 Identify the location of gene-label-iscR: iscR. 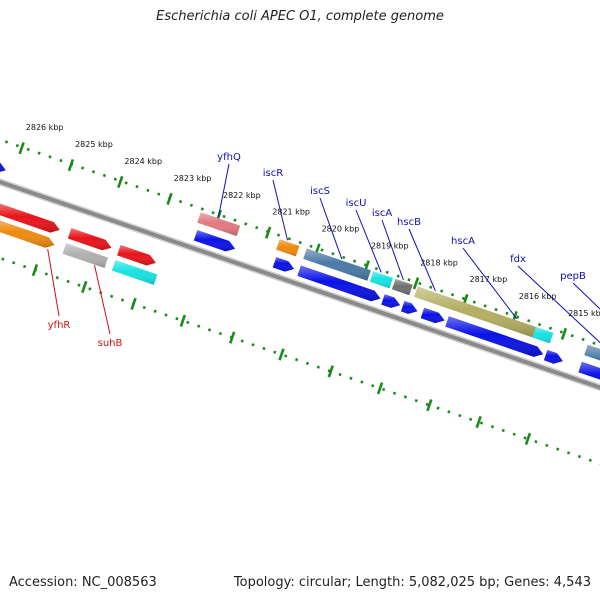
(276, 204).